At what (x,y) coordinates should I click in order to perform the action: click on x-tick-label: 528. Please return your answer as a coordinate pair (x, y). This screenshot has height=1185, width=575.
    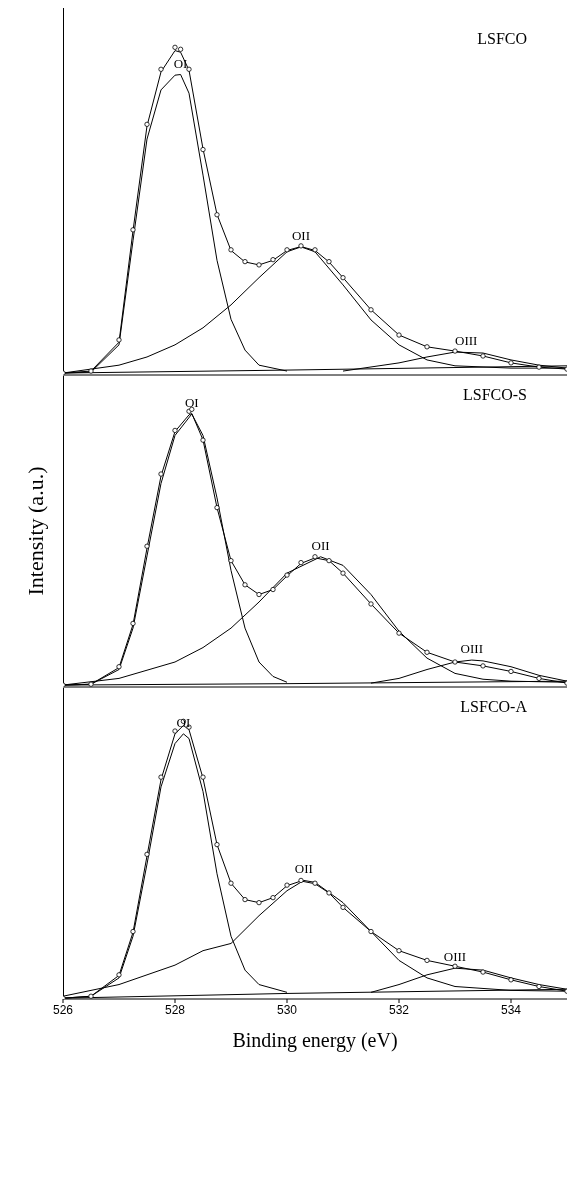
    Looking at the image, I should click on (175, 1009).